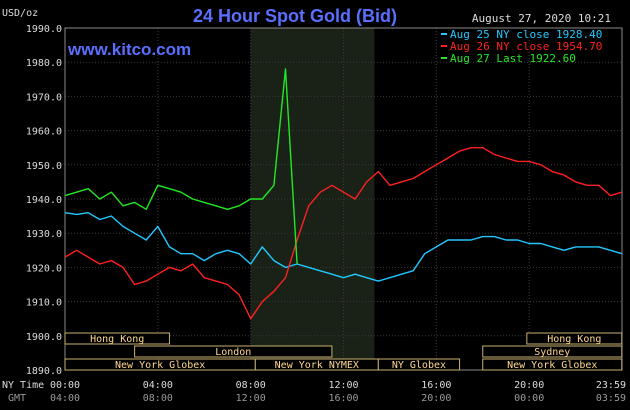  I want to click on x-tick-label-ny: 04:00, so click(158, 385).